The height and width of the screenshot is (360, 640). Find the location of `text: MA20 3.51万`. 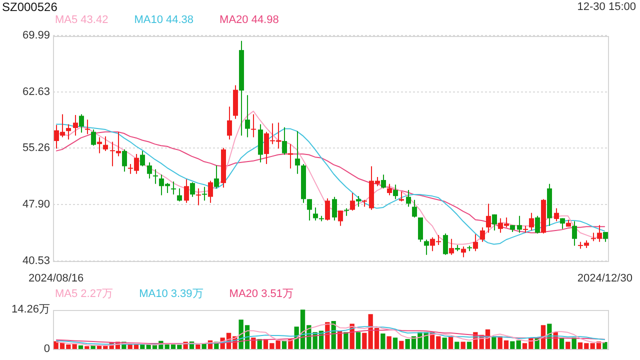

text: MA20 3.51万 is located at coordinates (261, 294).